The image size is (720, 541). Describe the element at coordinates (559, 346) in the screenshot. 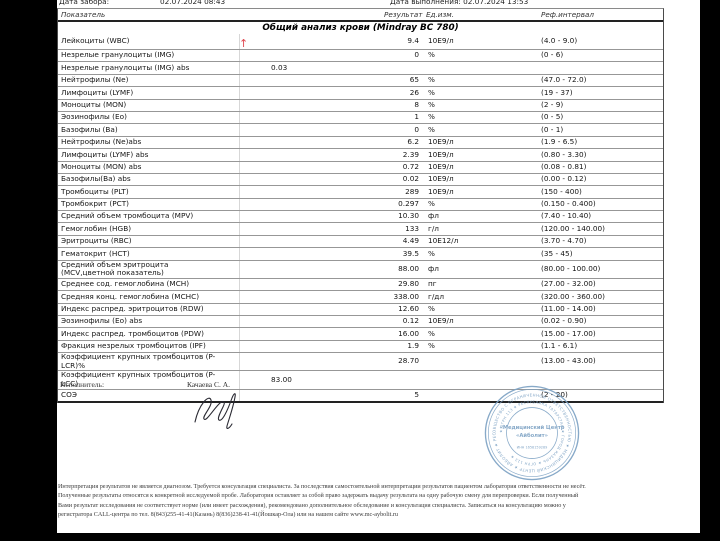

I see `row-ref-interval: (1.1 - 6.1)` at that location.